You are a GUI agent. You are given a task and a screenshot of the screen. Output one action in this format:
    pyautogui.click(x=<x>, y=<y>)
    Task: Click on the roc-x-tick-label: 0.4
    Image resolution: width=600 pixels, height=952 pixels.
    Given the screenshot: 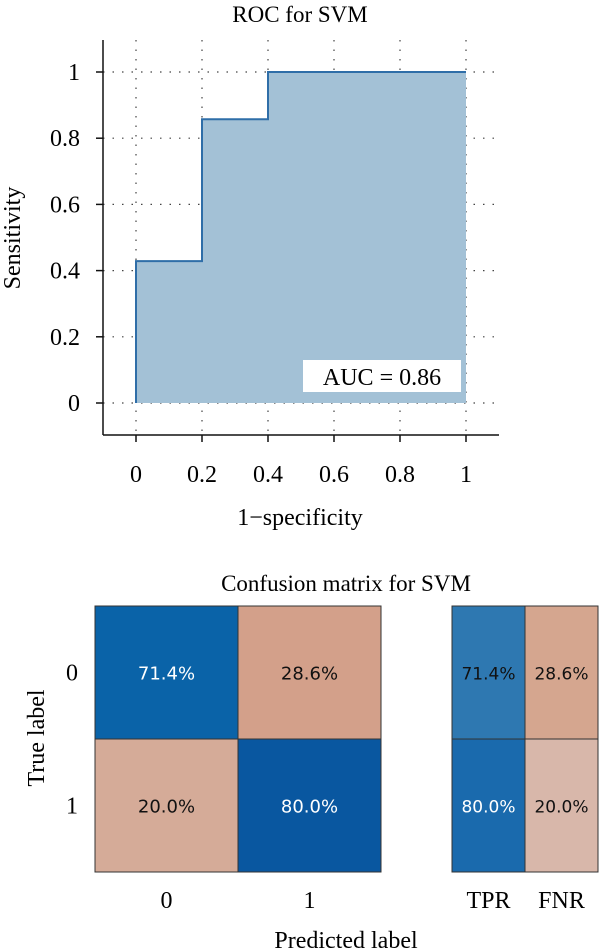 What is the action you would take?
    pyautogui.click(x=268, y=475)
    